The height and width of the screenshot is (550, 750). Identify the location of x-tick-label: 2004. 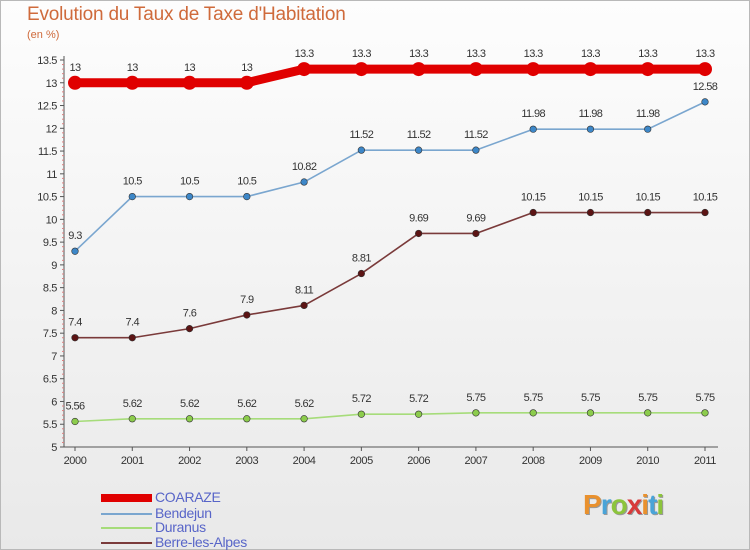
(304, 461).